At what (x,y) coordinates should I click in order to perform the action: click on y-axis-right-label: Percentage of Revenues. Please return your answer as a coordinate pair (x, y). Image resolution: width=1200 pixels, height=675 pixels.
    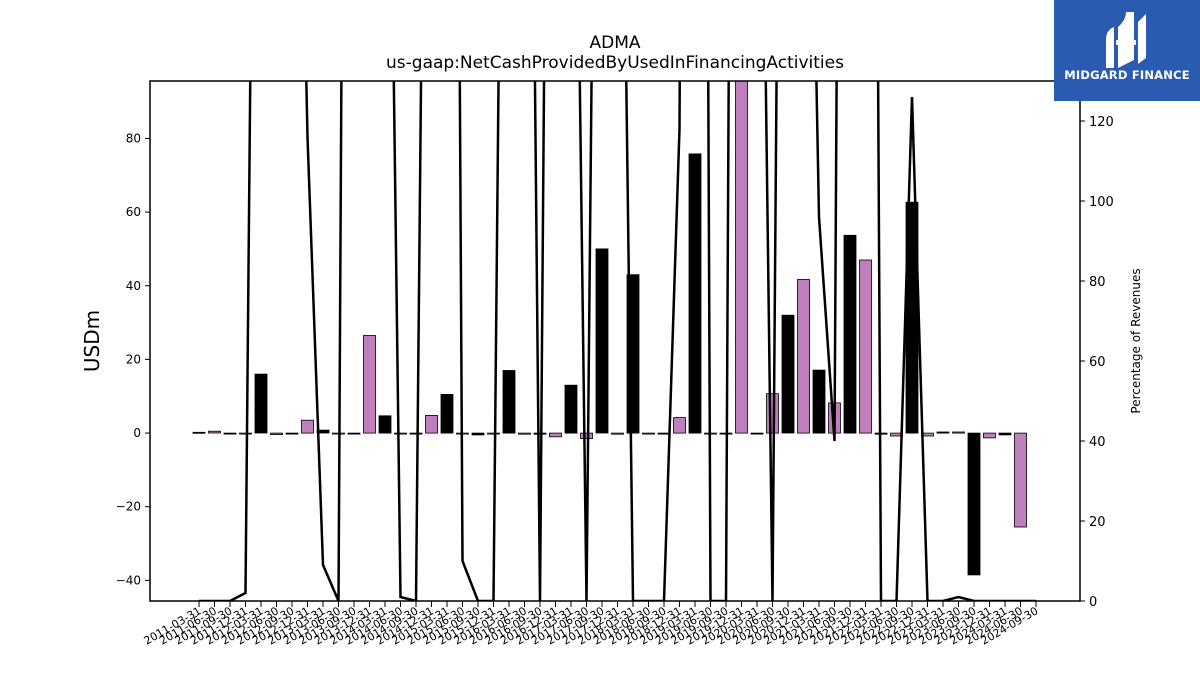
    Looking at the image, I should click on (1136, 340).